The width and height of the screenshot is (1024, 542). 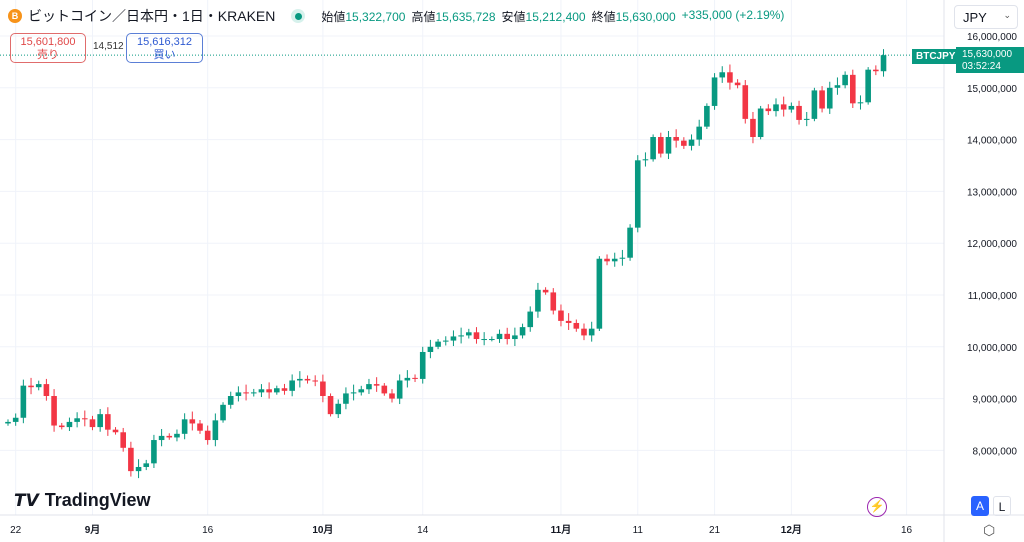 I want to click on last-price-label: 15,630,000 03:52:24, so click(x=990, y=60).